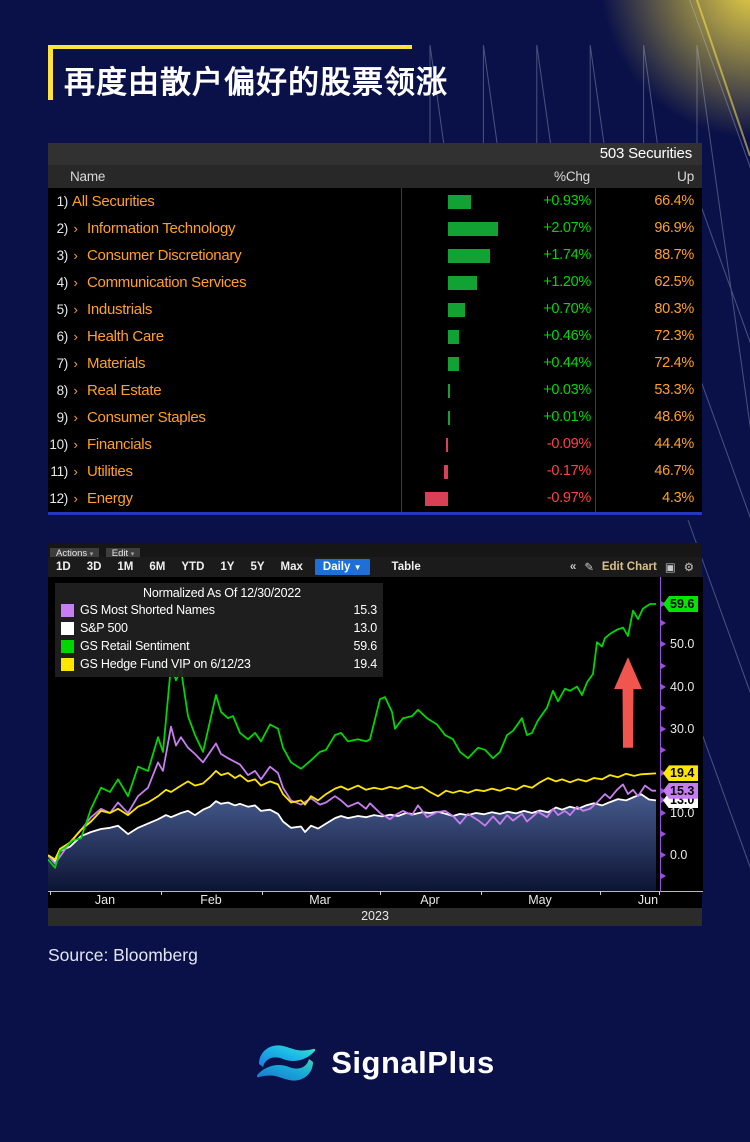  I want to click on axis-tick-label: 30.0, so click(682, 728).